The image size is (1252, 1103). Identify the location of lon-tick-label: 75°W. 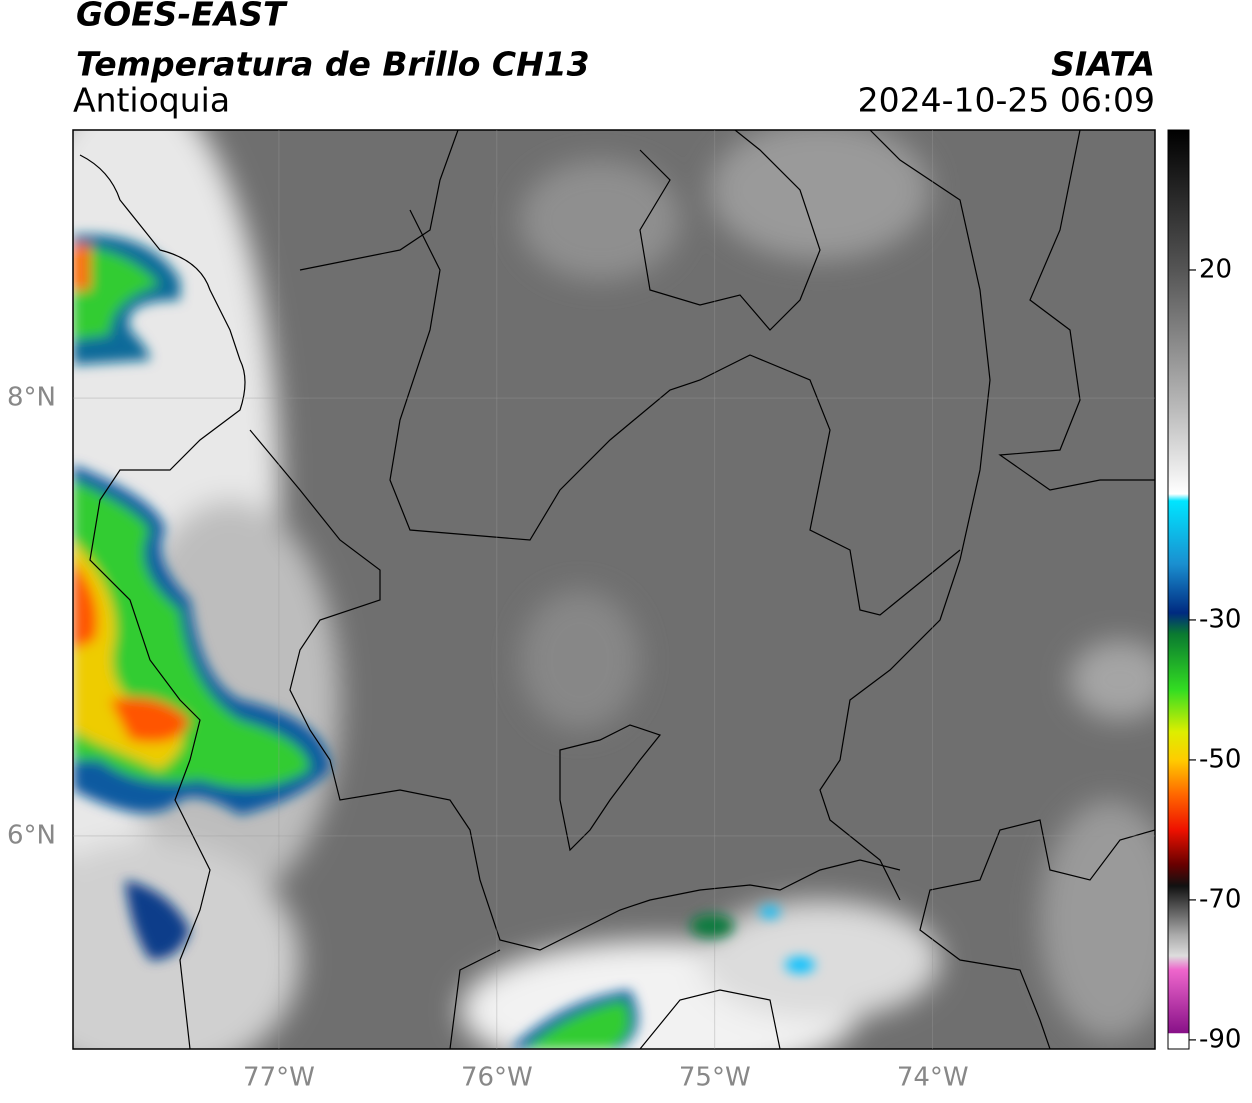
(715, 1078).